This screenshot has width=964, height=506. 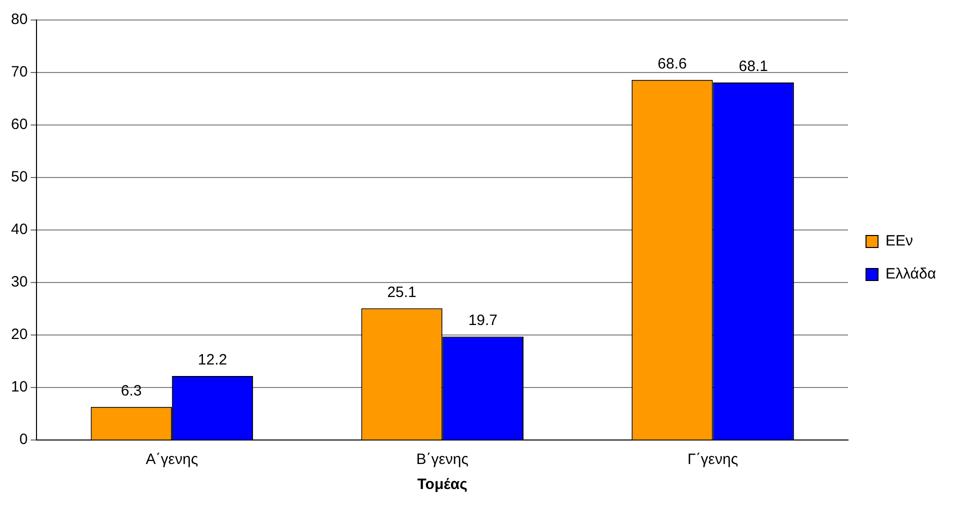 What do you see at coordinates (483, 321) in the screenshot?
I see `data-label: 19.7` at bounding box center [483, 321].